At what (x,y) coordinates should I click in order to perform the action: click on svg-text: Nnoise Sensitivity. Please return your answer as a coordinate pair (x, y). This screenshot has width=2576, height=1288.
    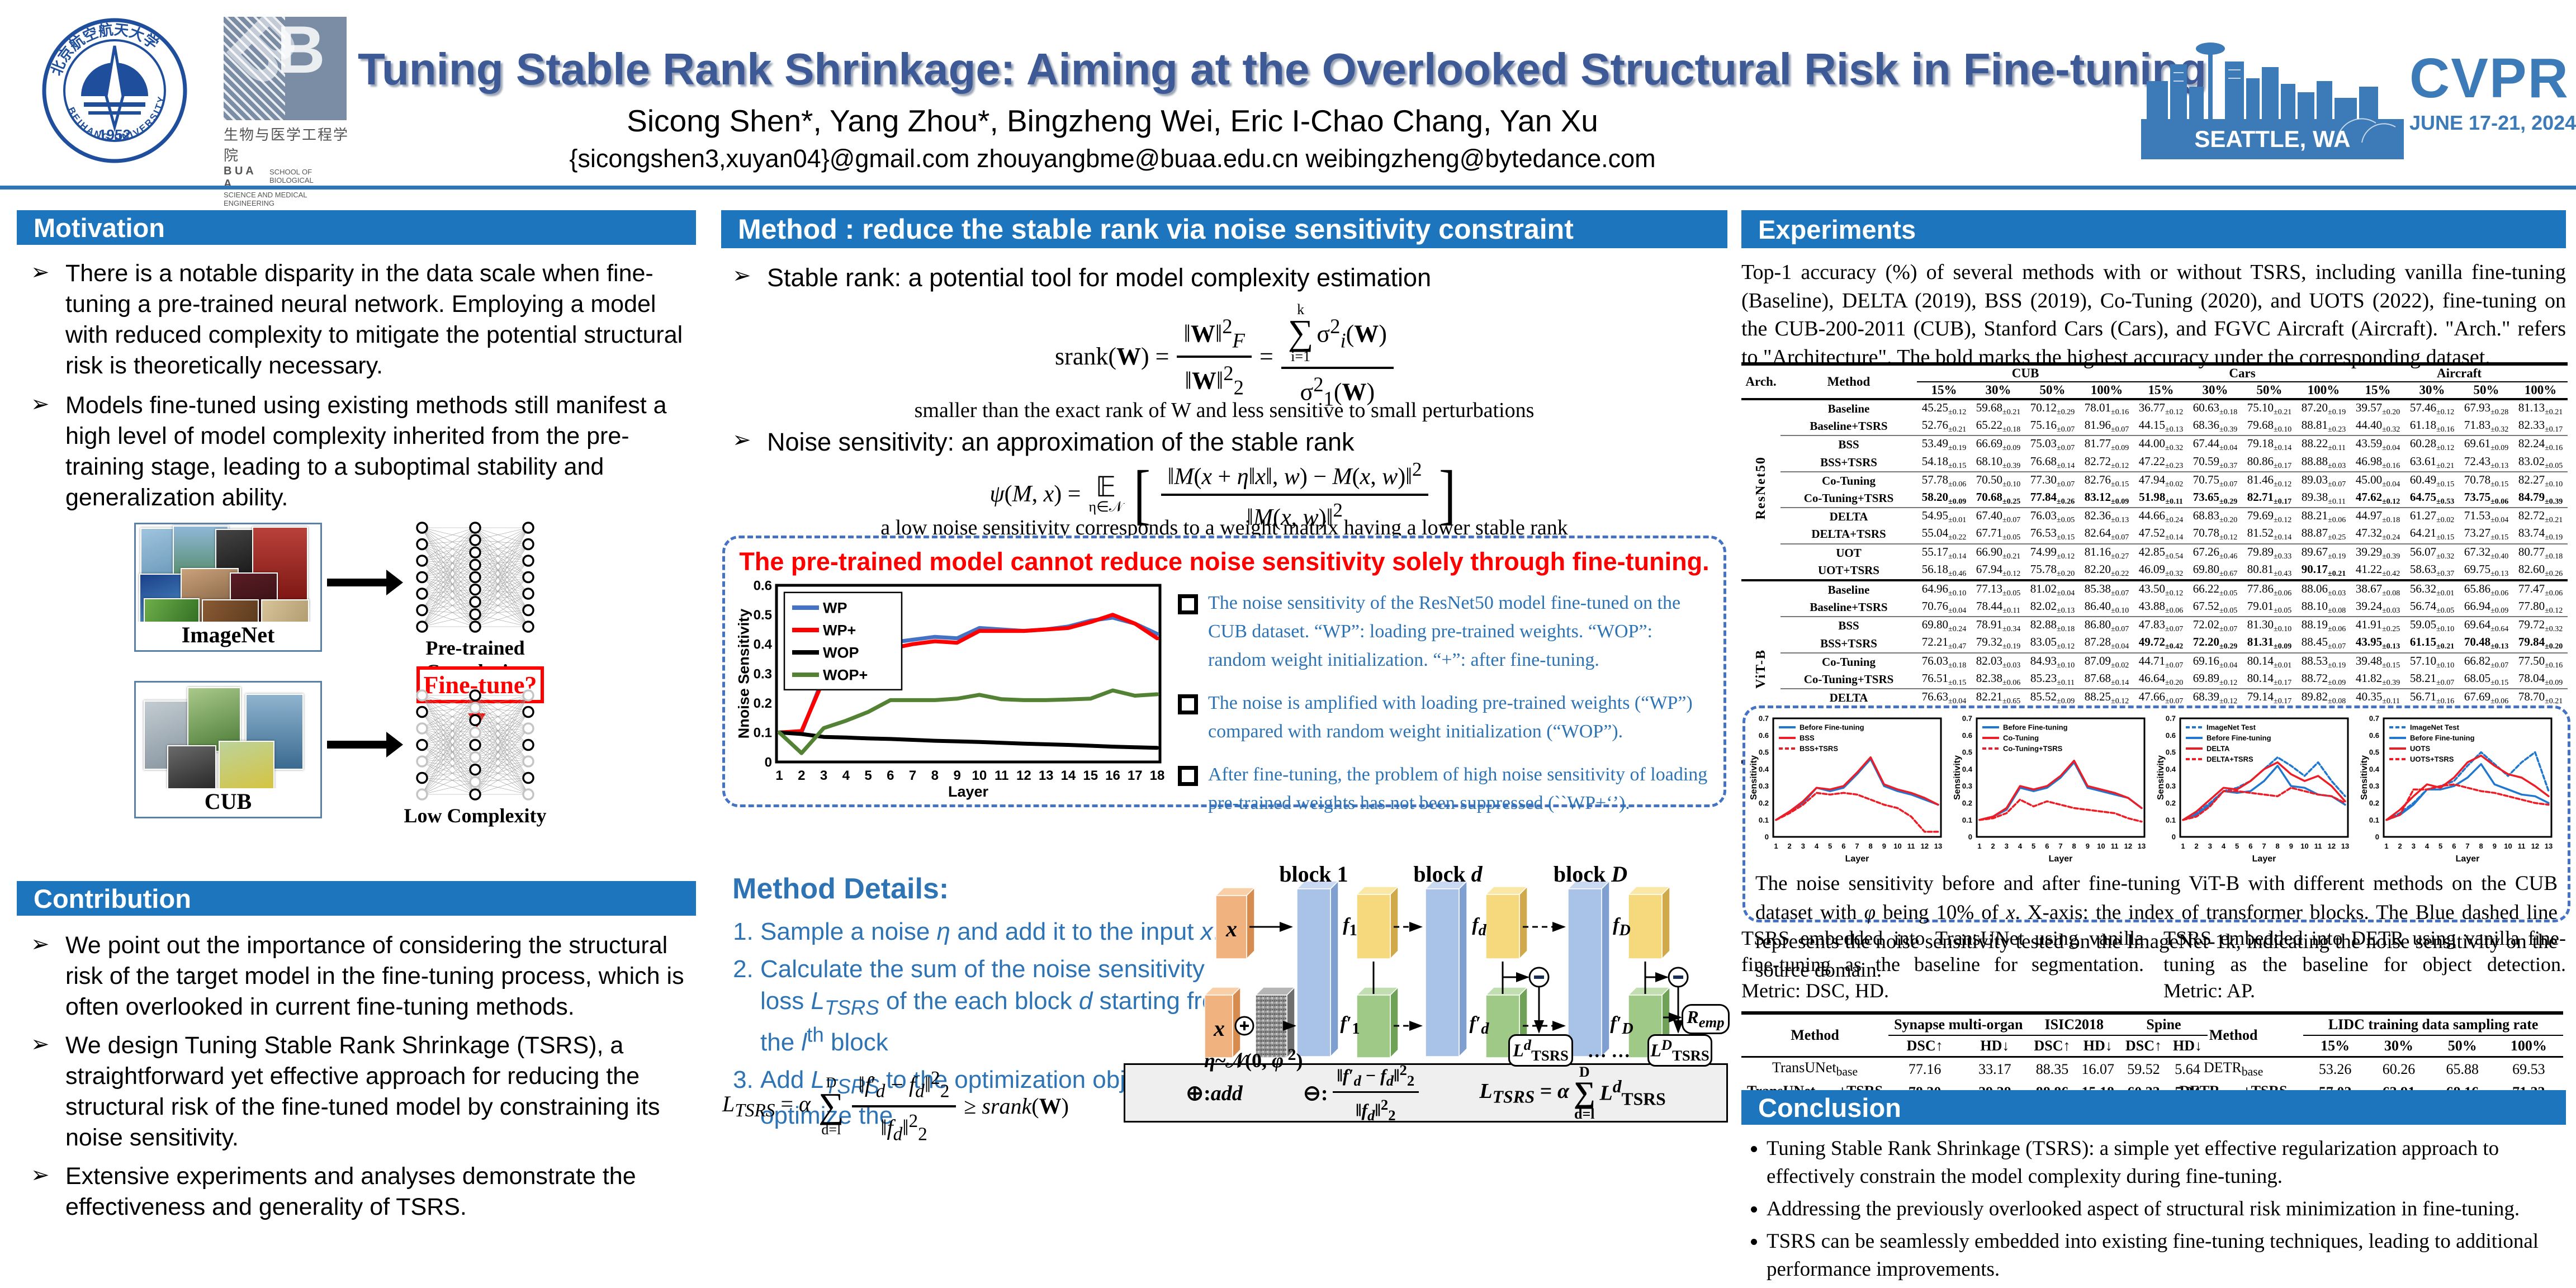
    Looking at the image, I should click on (745, 674).